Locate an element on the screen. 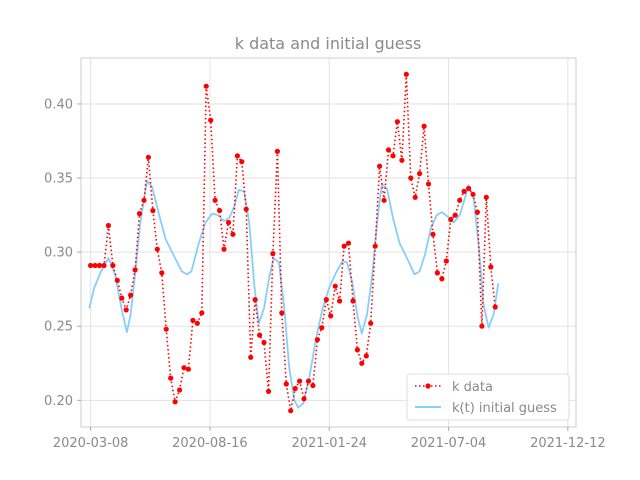  y-tick-label: 0.25 is located at coordinates (58, 327).